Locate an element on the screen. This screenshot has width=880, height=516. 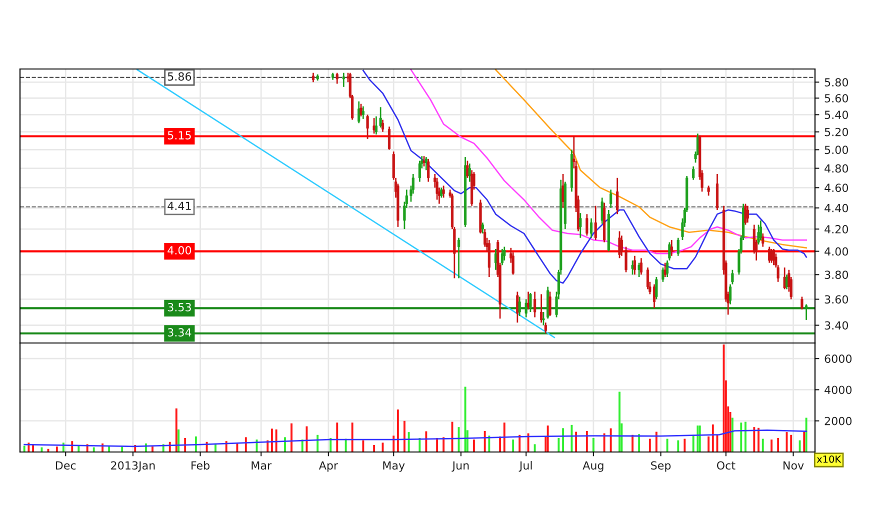
x-tick-label: Nov is located at coordinates (794, 465).